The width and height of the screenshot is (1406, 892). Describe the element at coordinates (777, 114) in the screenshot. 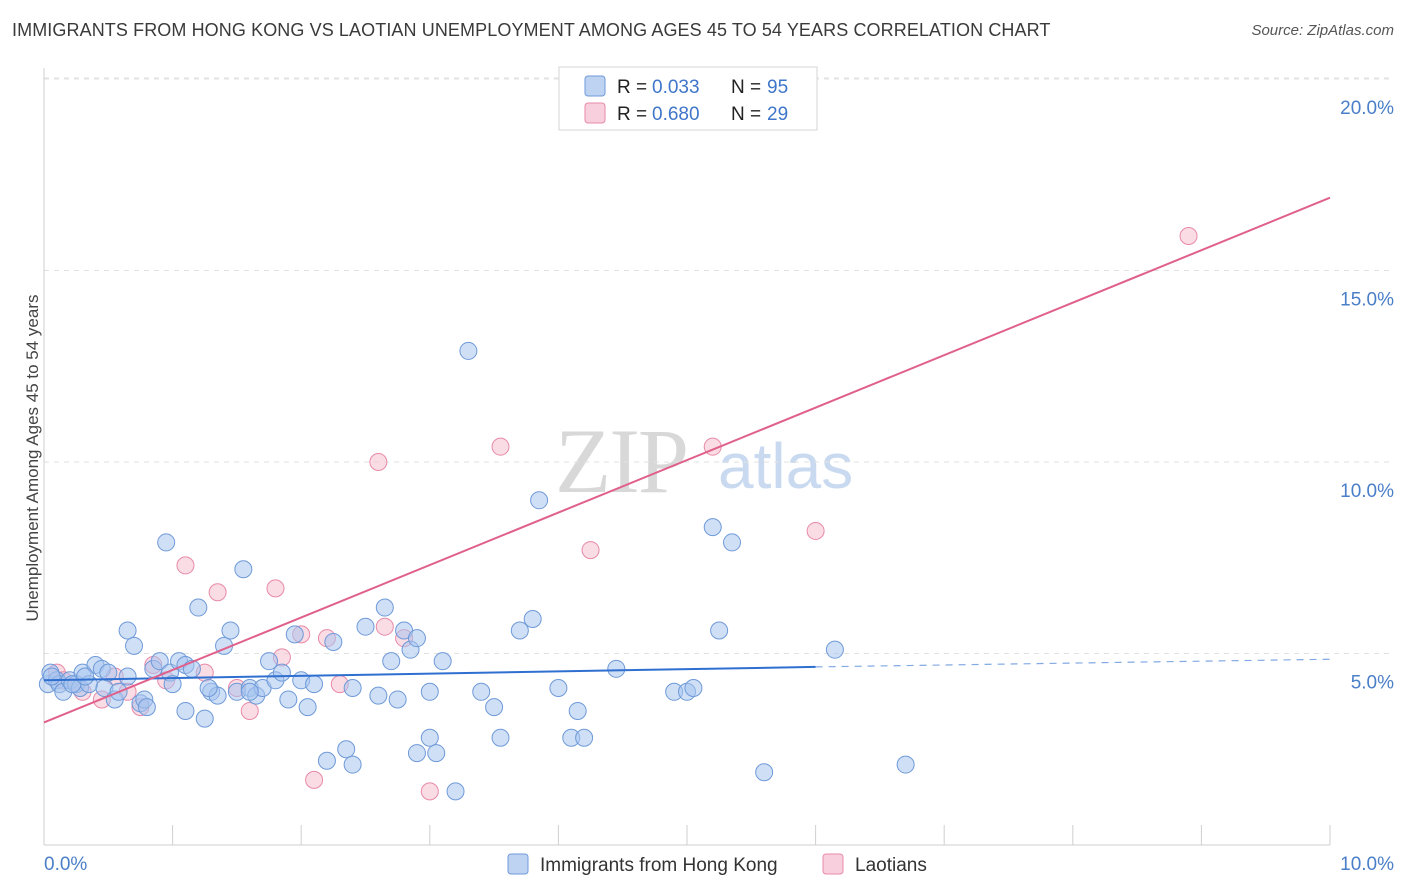

I see `legend-pink-n-value: 29` at that location.